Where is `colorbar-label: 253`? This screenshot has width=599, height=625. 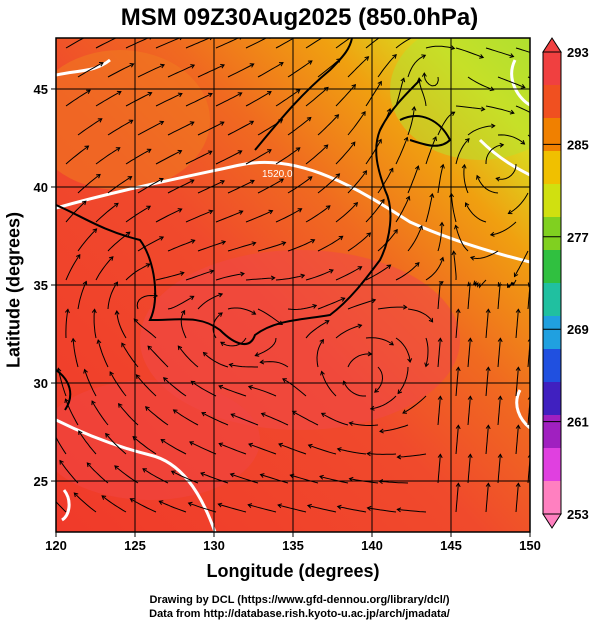
colorbar-label: 253 is located at coordinates (578, 514).